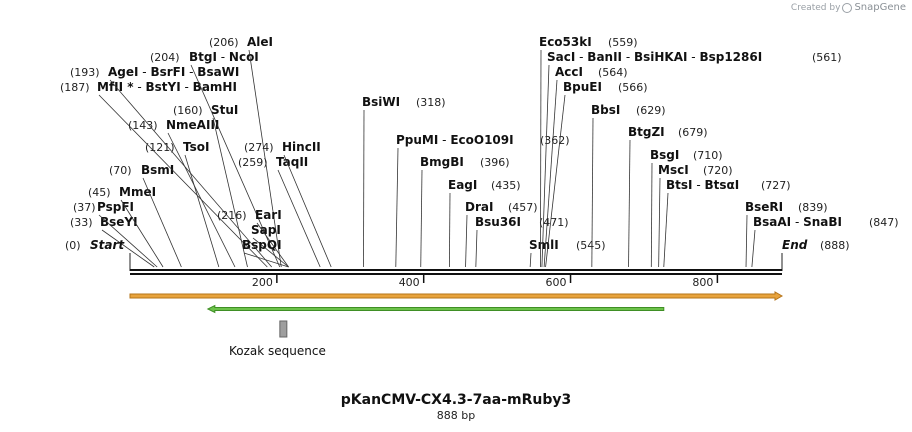 This screenshot has height=432, width=912. What do you see at coordinates (815, 7) in the screenshot?
I see `watermark-prefix: Created by` at bounding box center [815, 7].